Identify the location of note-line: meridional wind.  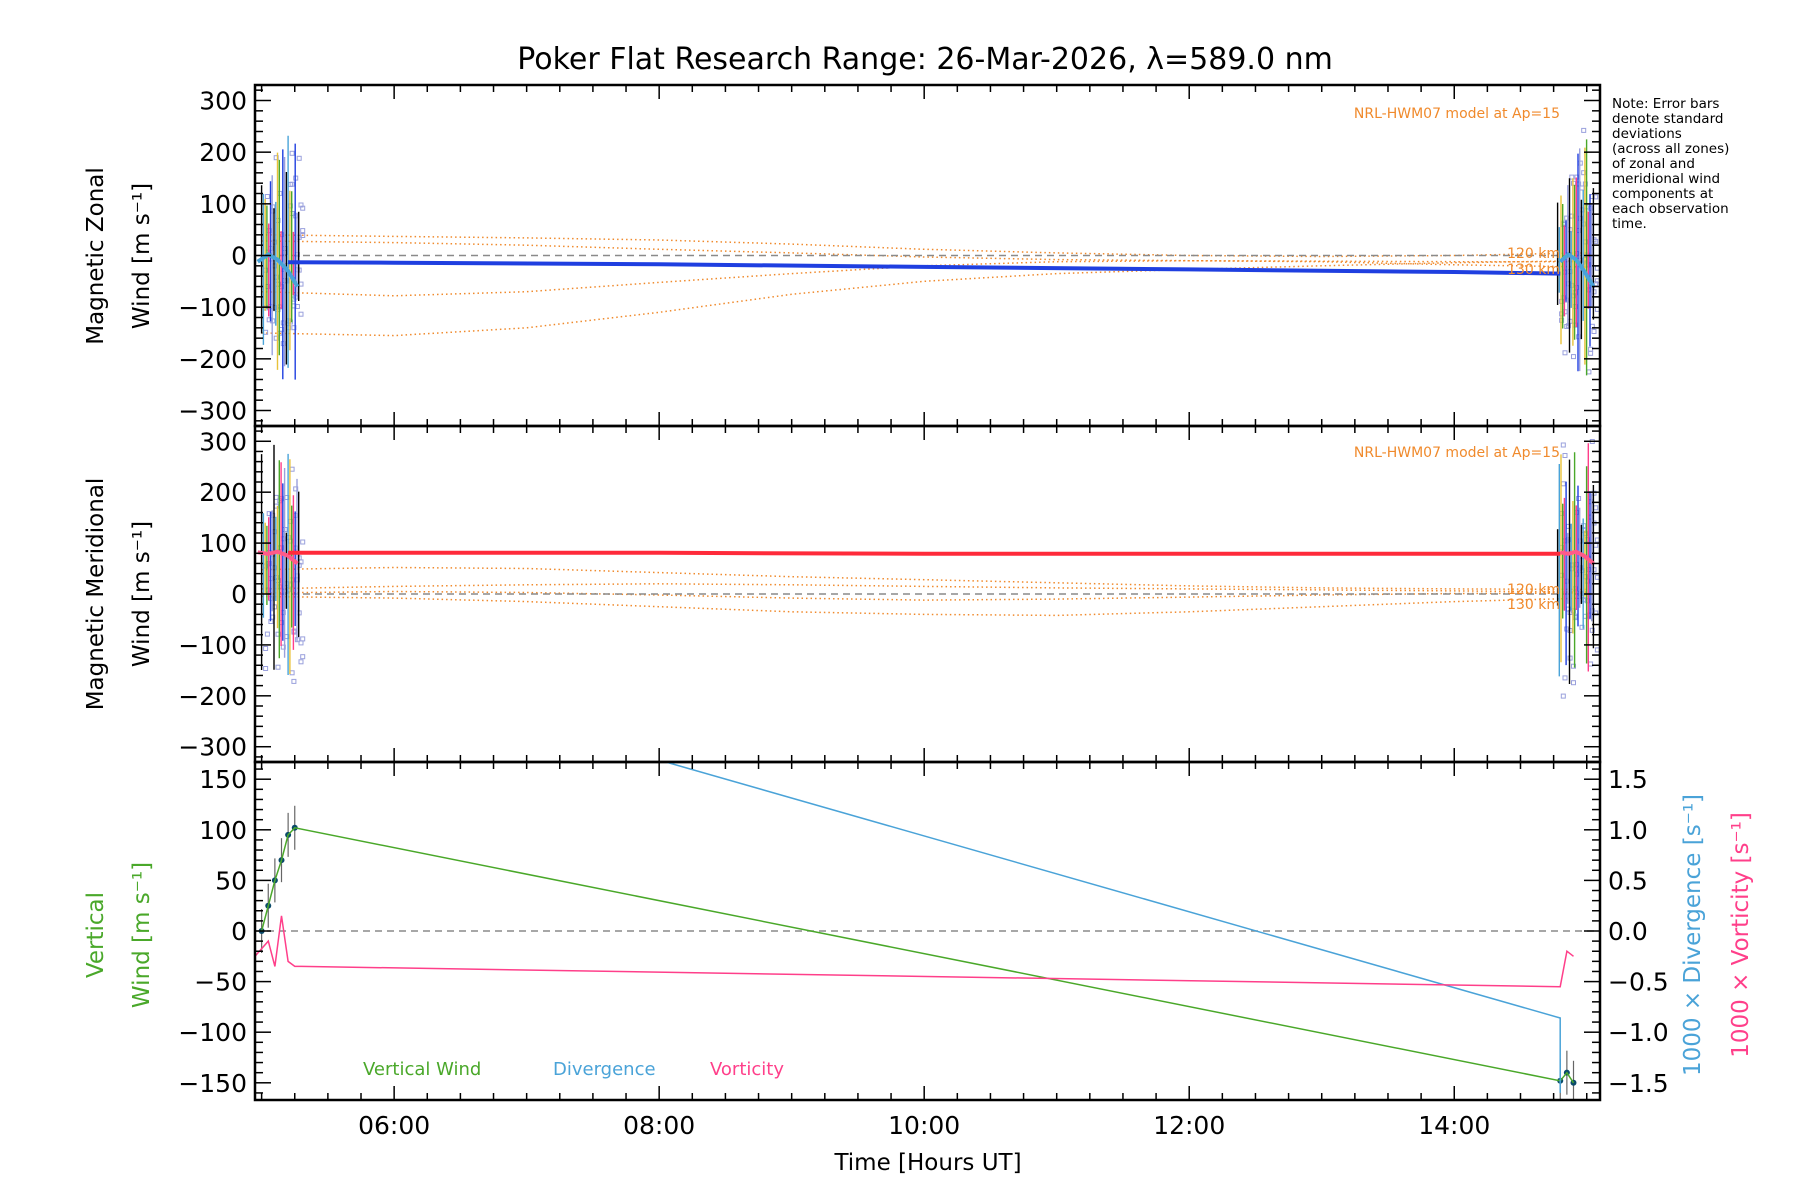
(1666, 179).